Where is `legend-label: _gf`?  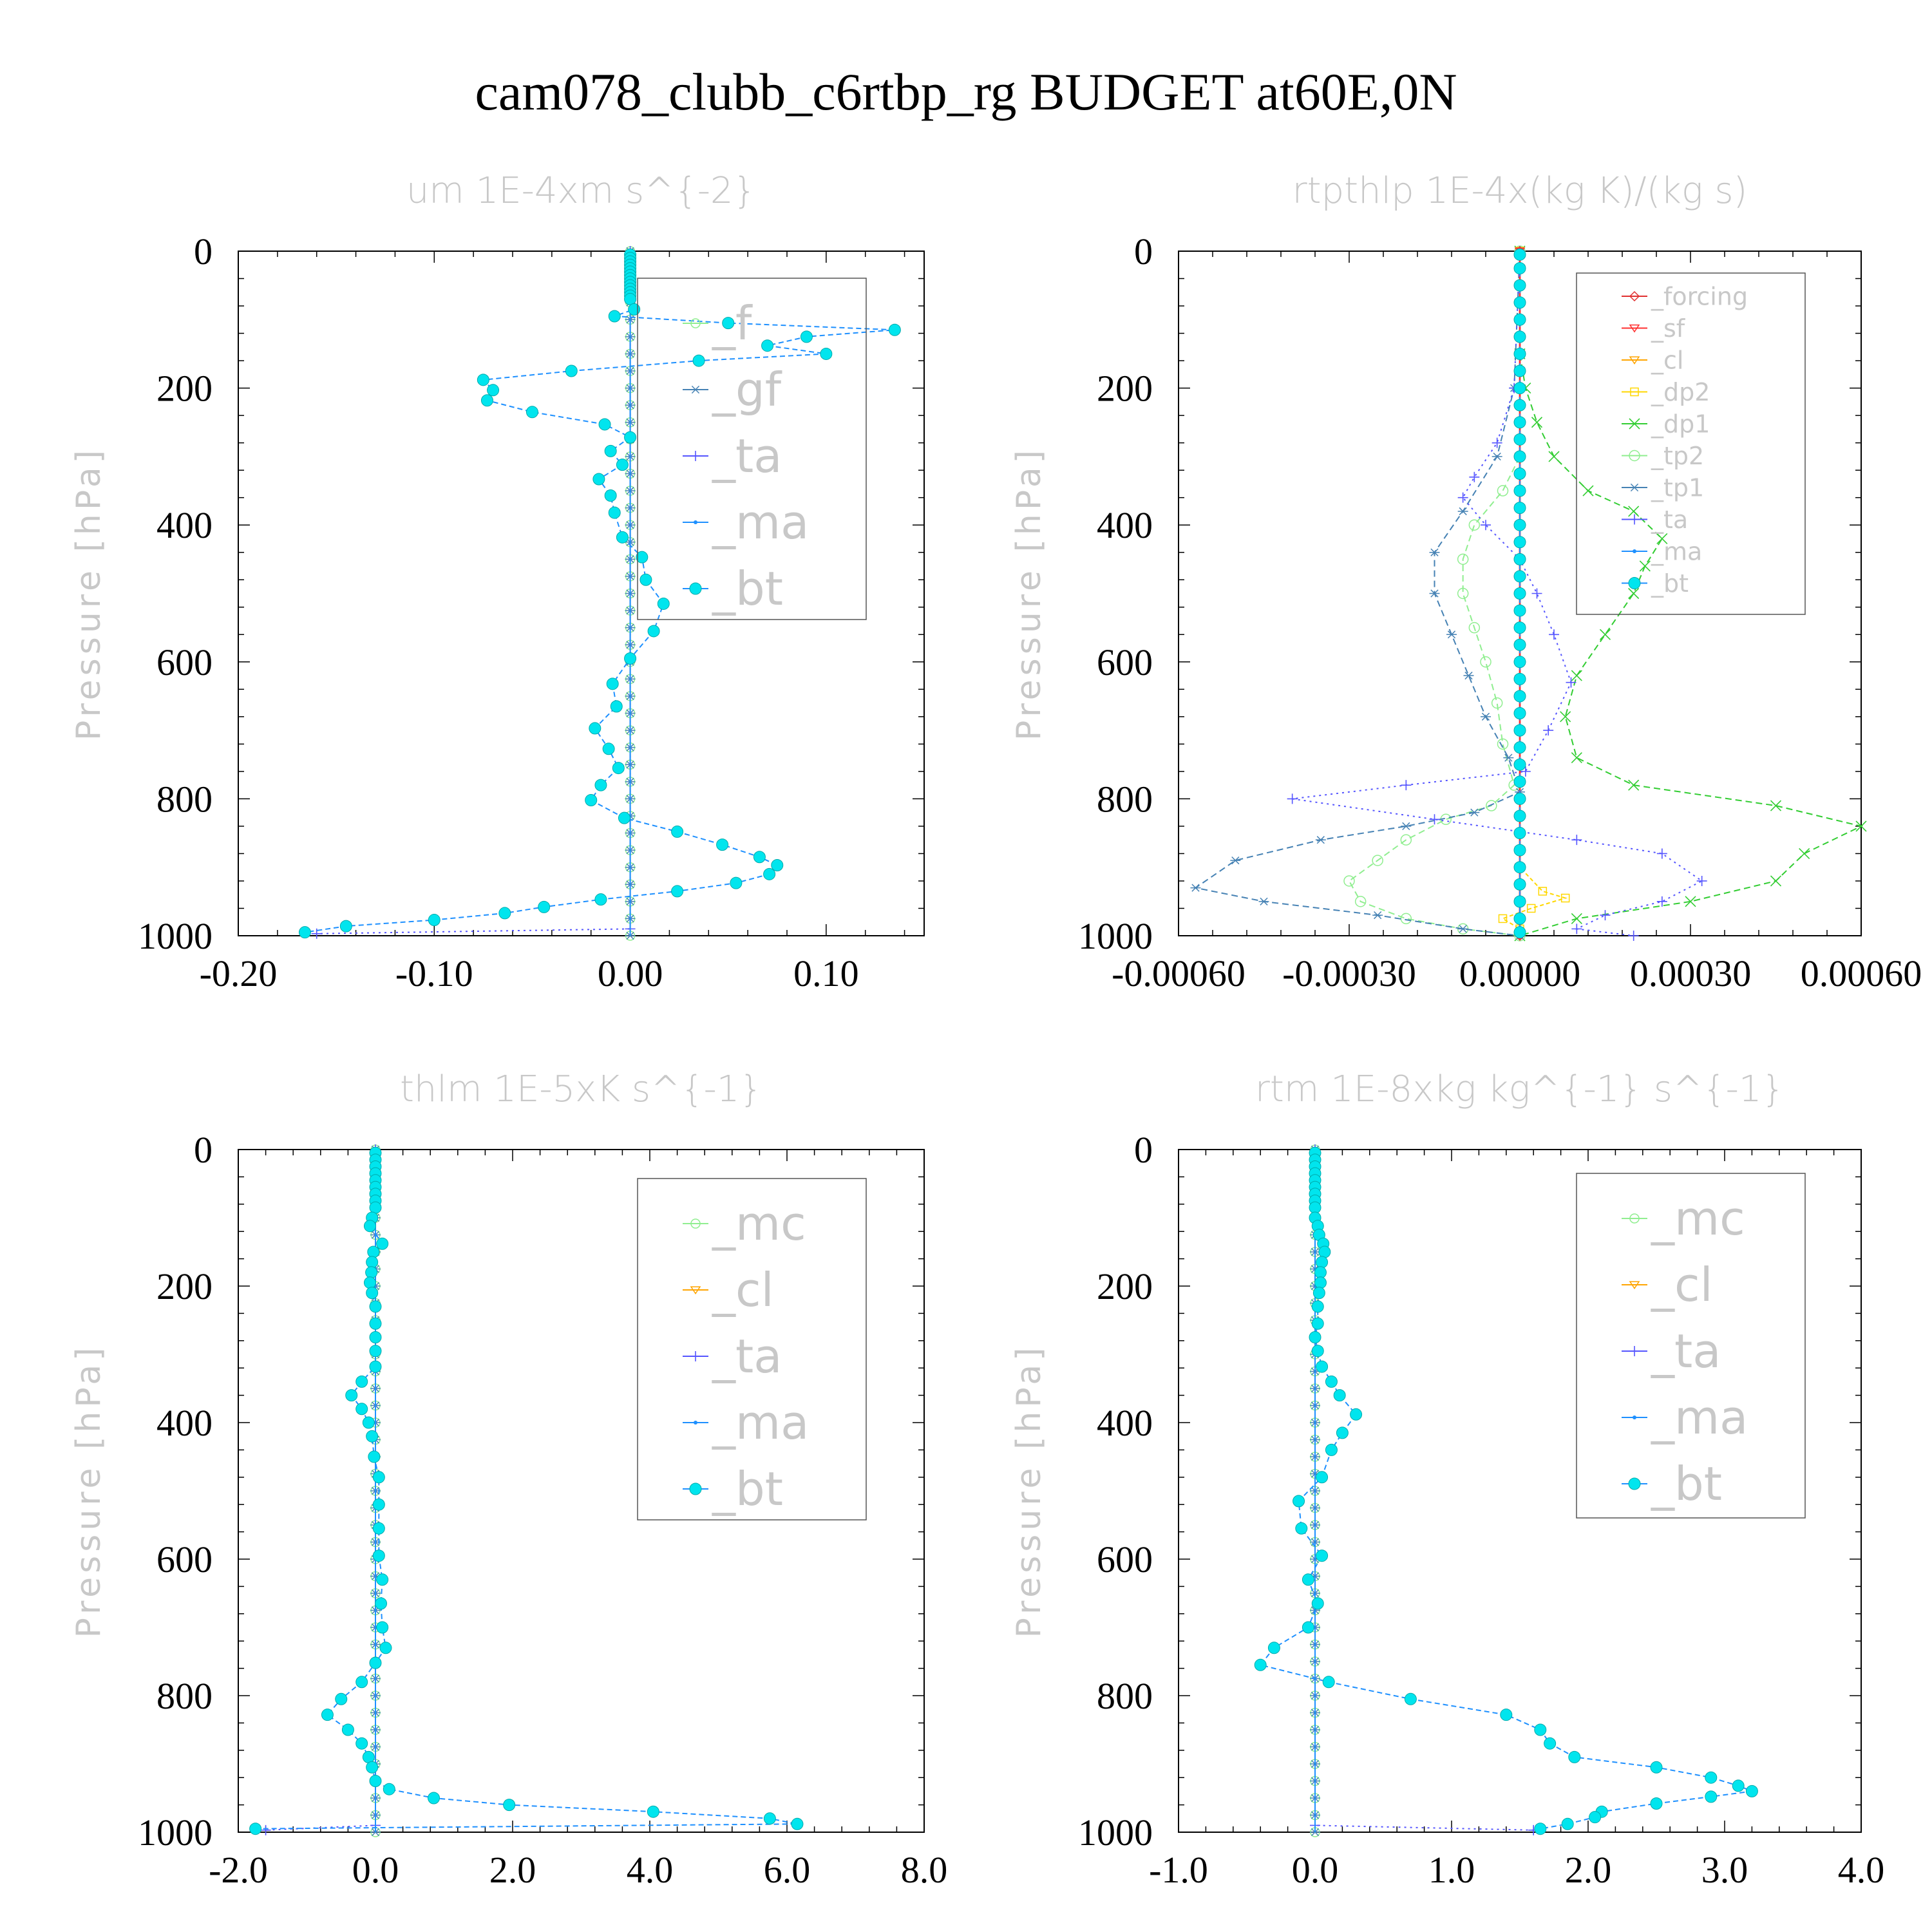 legend-label: _gf is located at coordinates (747, 390).